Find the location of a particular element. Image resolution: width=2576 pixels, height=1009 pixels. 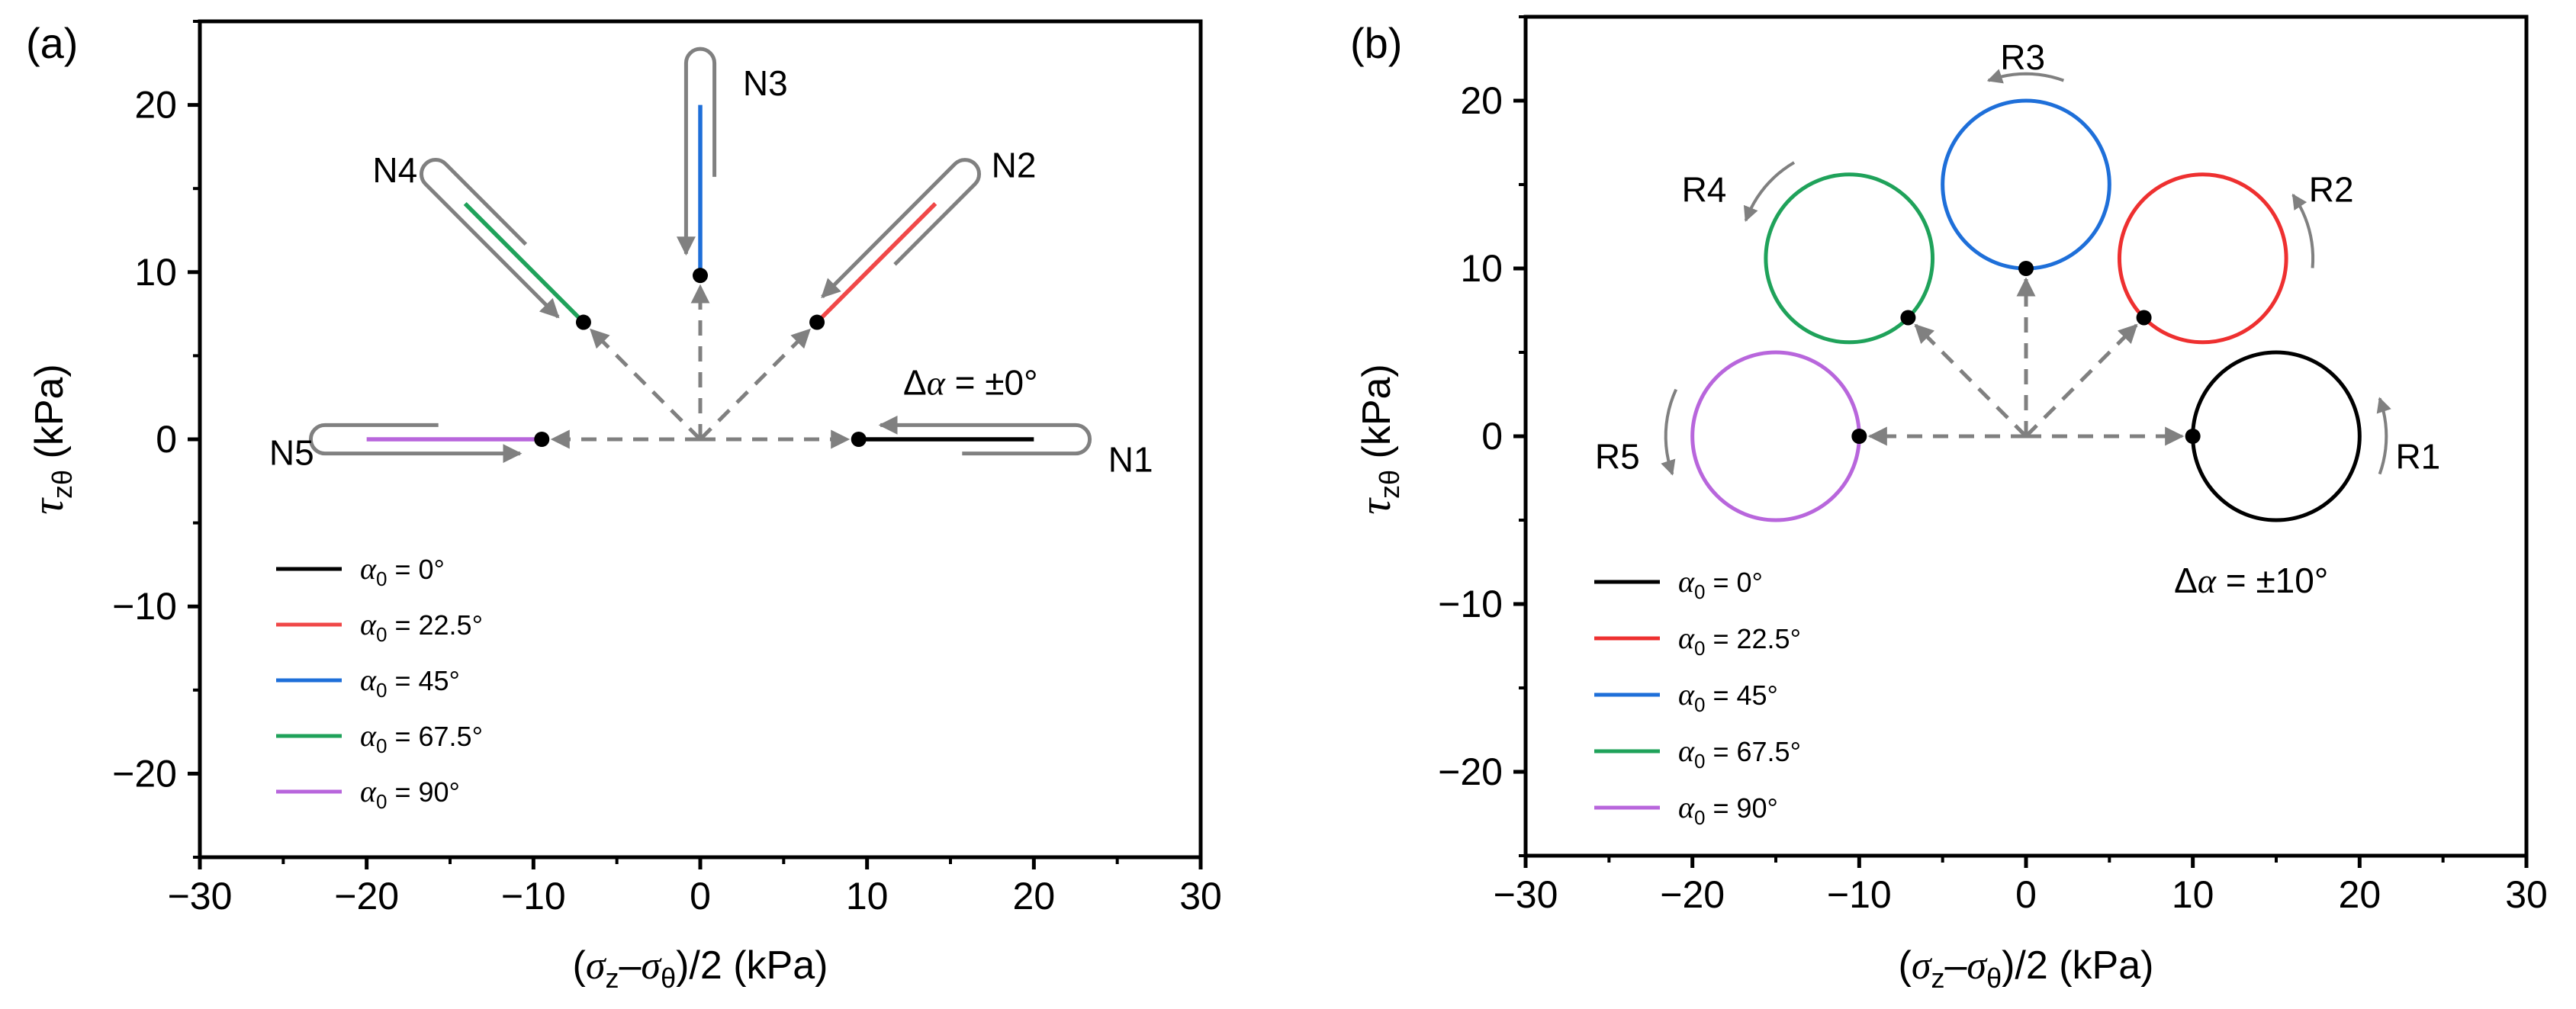

panel-a-delta-annotation: Δα = ±0° is located at coordinates (971, 382).